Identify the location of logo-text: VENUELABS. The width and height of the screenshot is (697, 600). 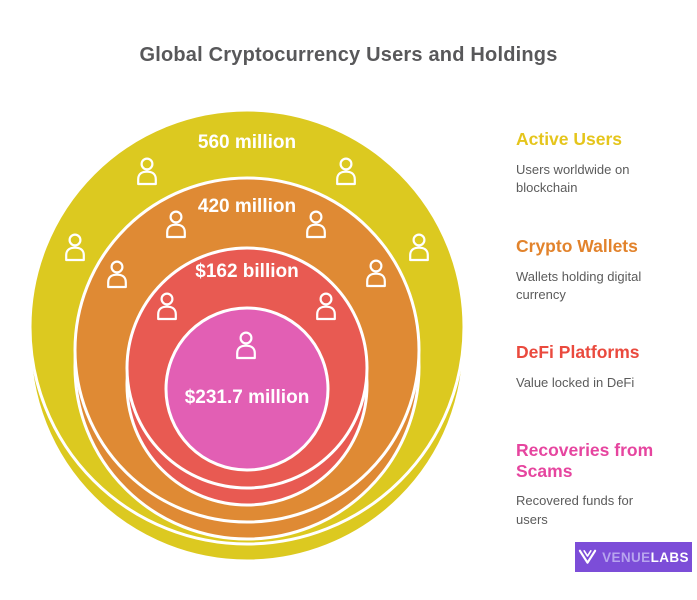
(645, 557).